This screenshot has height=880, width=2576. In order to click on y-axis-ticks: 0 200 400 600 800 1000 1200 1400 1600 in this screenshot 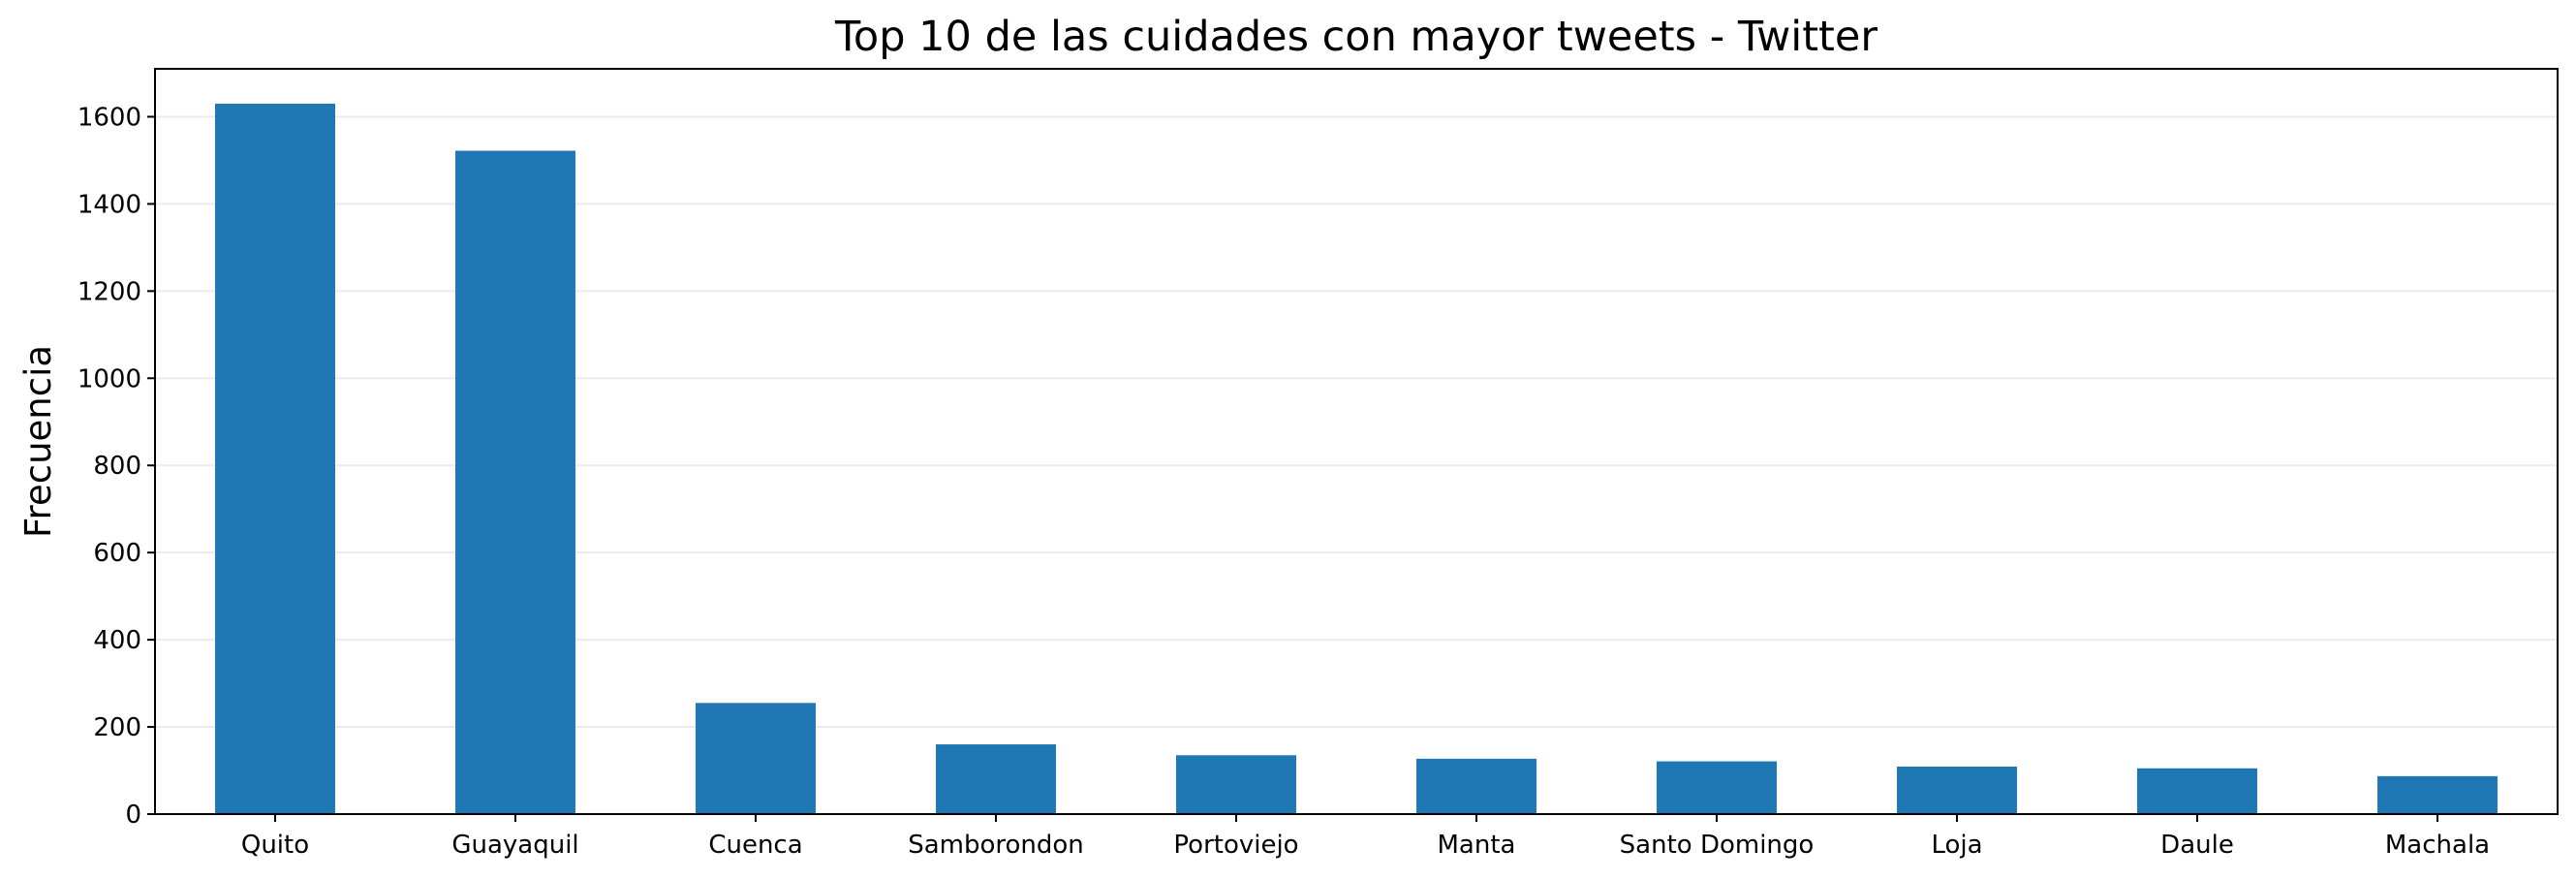, I will do `click(116, 466)`.